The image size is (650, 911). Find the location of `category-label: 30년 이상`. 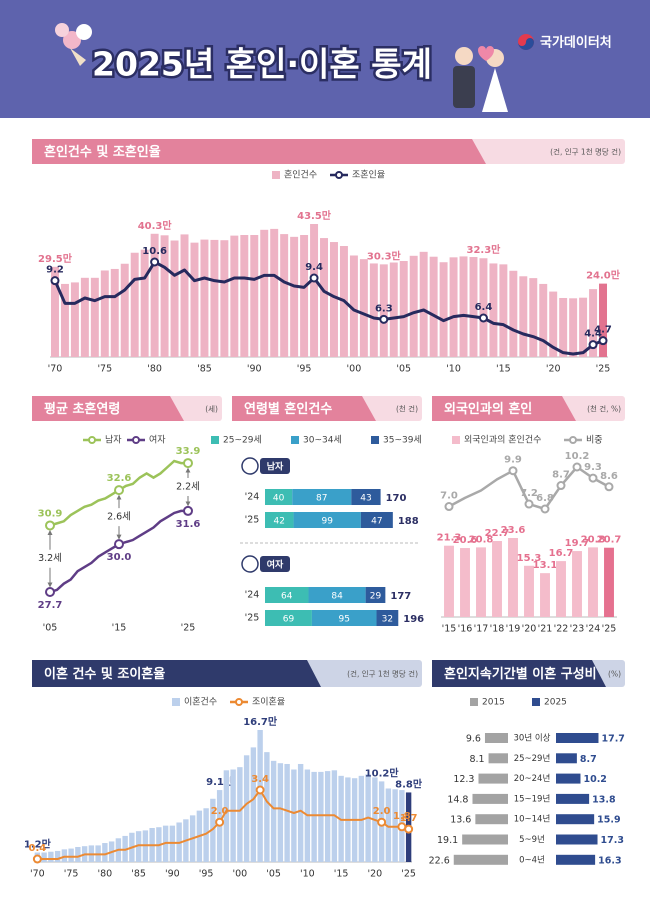

category-label: 30년 이상 is located at coordinates (532, 738).